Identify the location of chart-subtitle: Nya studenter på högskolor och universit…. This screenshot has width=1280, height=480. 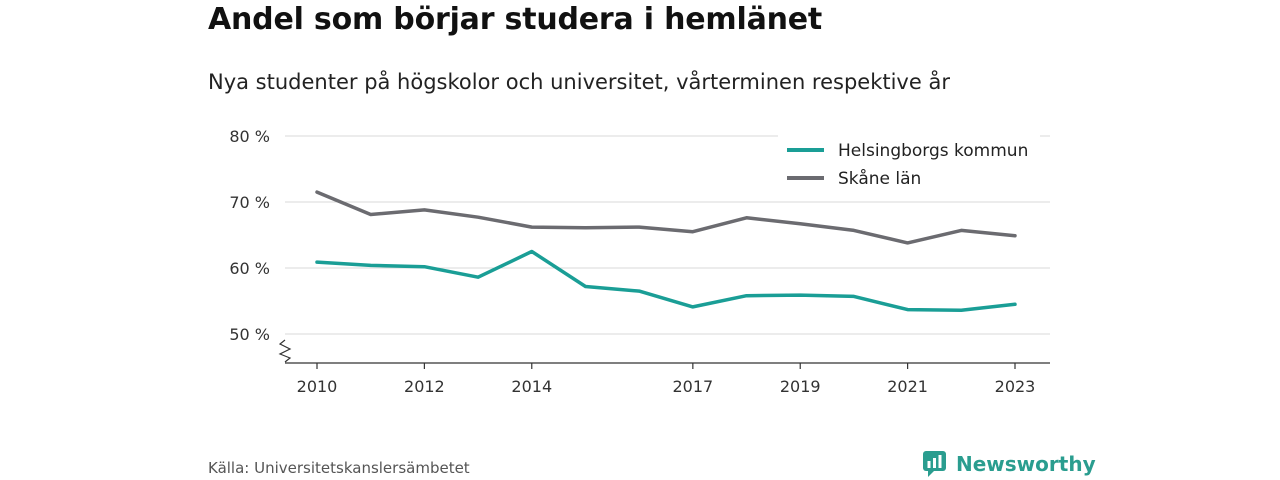
(579, 82).